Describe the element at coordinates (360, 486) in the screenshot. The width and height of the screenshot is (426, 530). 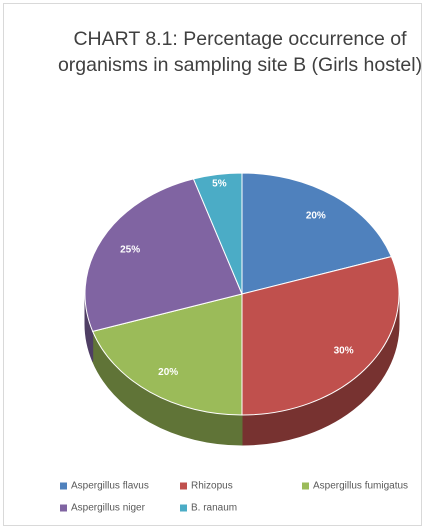
I see `legend-label: Aspergillus fumigatus` at that location.